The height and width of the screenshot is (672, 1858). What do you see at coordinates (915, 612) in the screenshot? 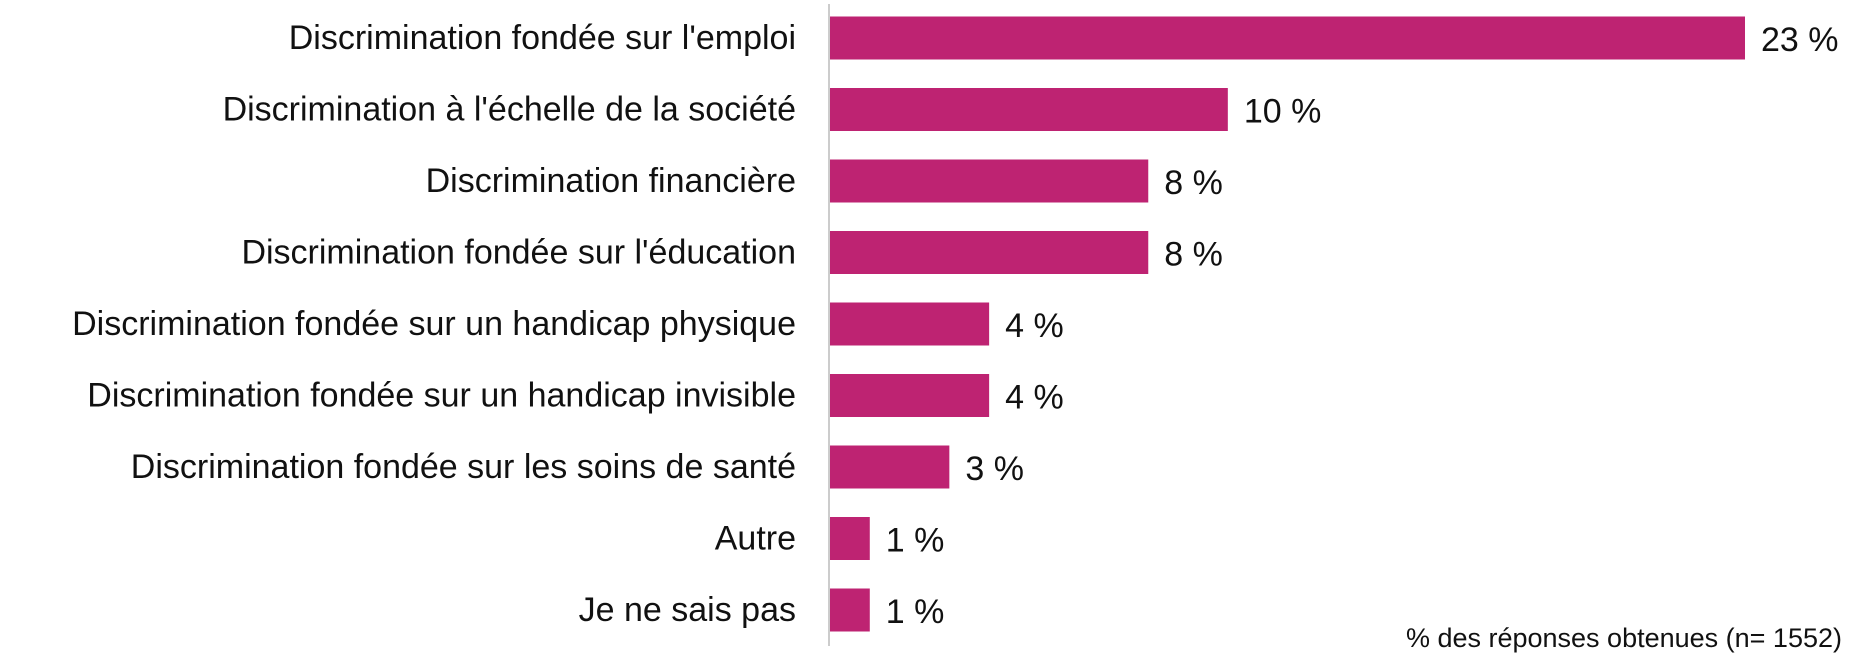
I see `value-label-8: 1 %` at bounding box center [915, 612].